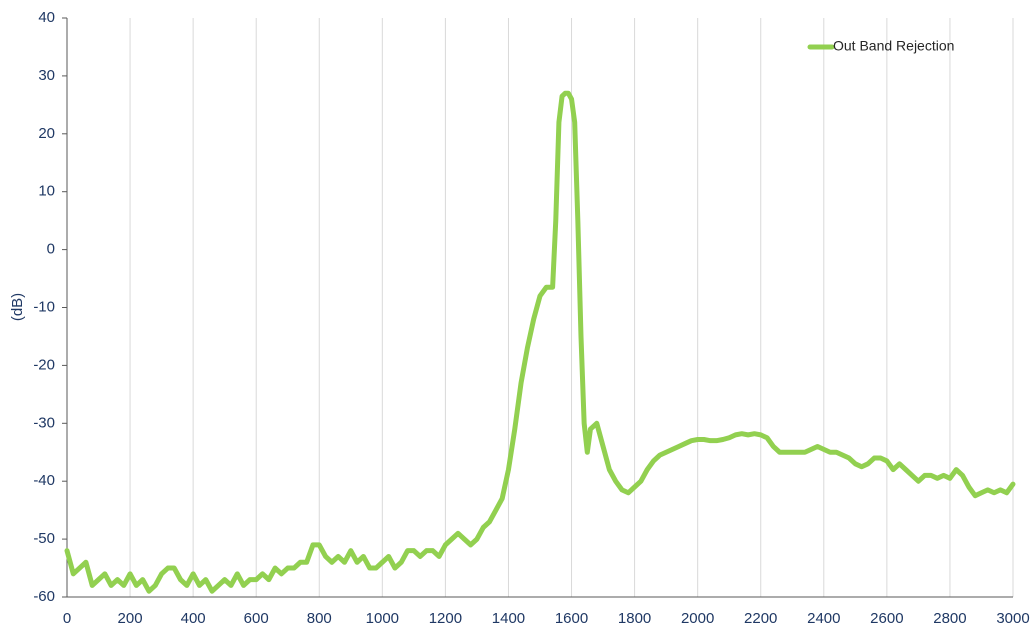 The image size is (1034, 634). Describe the element at coordinates (193, 618) in the screenshot. I see `x-tick-label: 400` at that location.